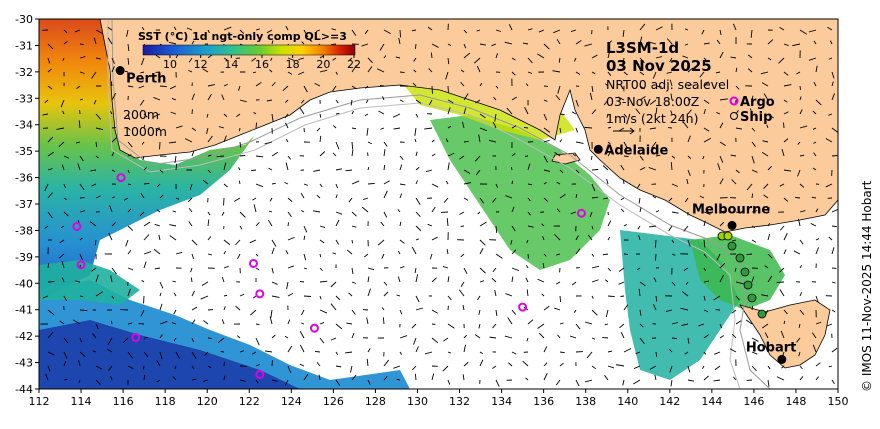 Image resolution: width=880 pixels, height=429 pixels. Describe the element at coordinates (867, 286) in the screenshot. I see `credit-text: © IMOS 11-Nov-2025 14:44 Hobart` at that location.